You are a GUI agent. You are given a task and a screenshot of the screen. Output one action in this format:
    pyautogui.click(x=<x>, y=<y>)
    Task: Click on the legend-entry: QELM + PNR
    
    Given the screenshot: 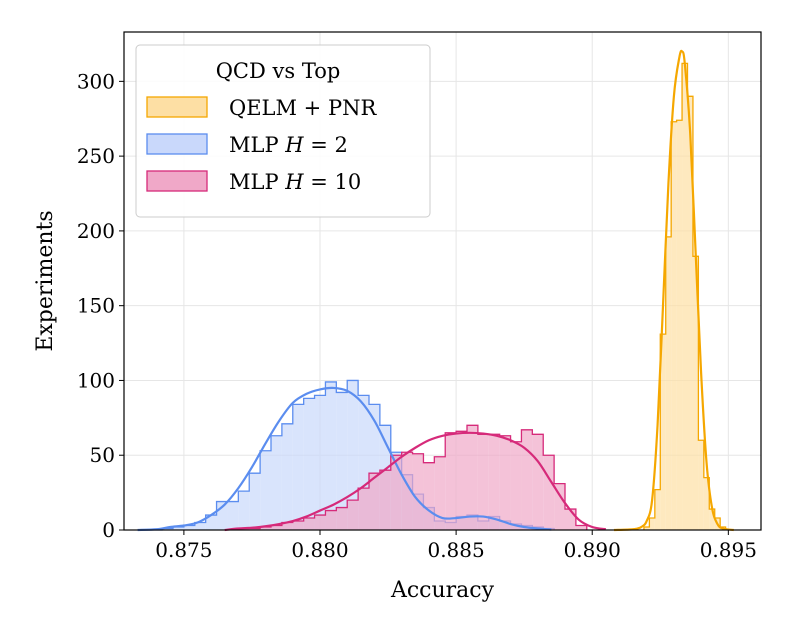 What is the action you would take?
    pyautogui.click(x=261, y=108)
    